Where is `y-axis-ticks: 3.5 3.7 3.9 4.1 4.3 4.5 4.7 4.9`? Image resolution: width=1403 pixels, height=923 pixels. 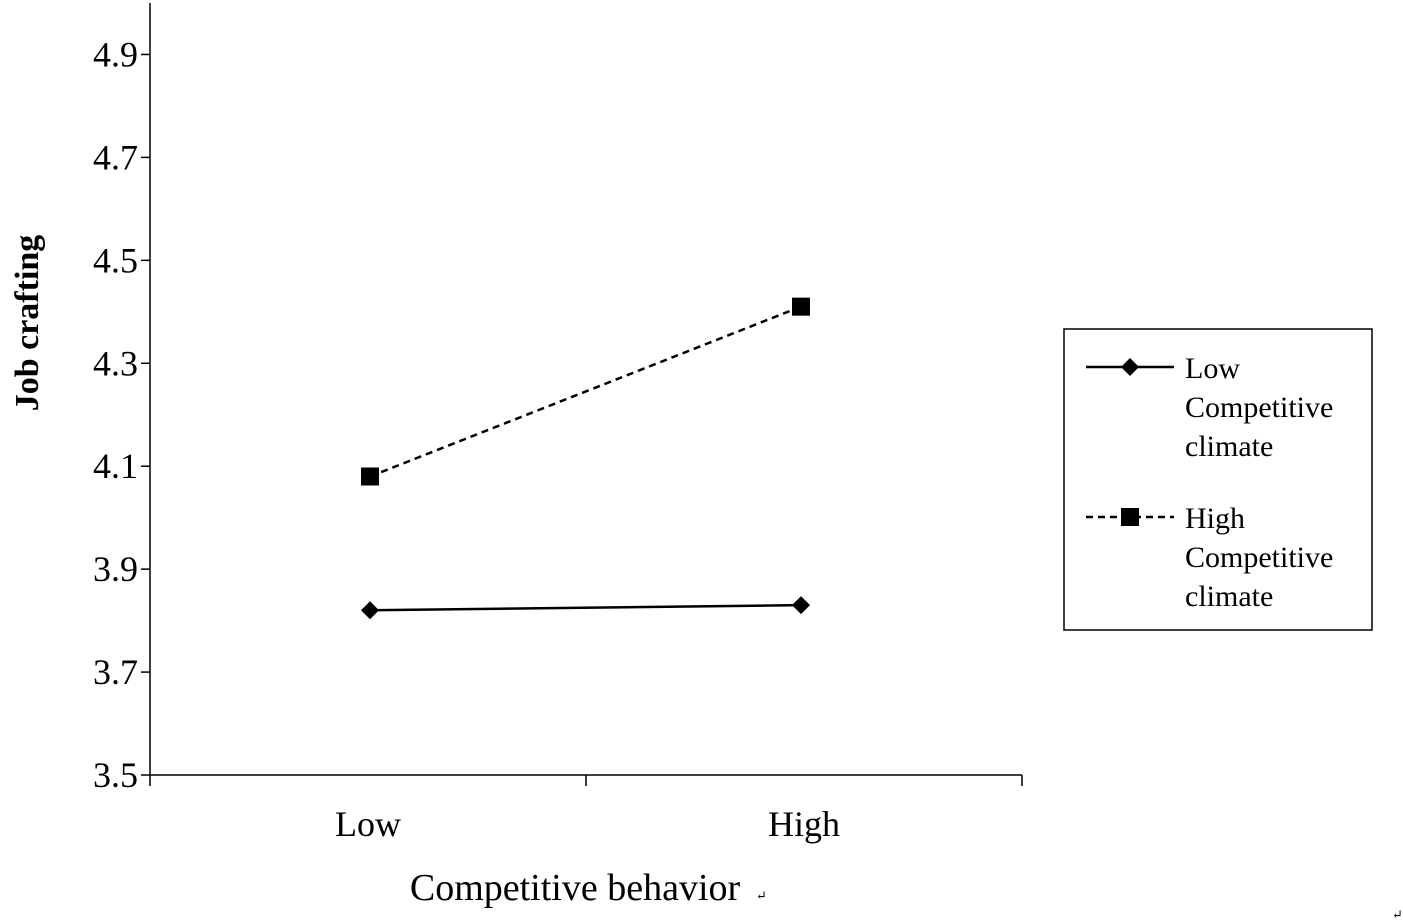 y-axis-ticks: 3.5 3.7 3.9 4.1 4.3 4.5 4.7 4.9 is located at coordinates (121, 414).